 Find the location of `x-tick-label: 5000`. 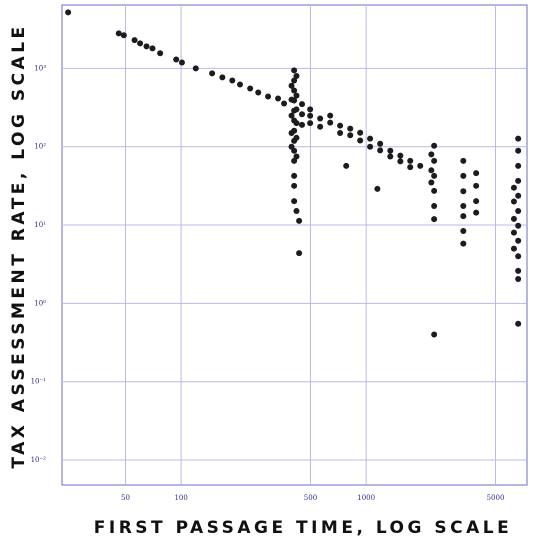

x-tick-label: 5000 is located at coordinates (496, 498).